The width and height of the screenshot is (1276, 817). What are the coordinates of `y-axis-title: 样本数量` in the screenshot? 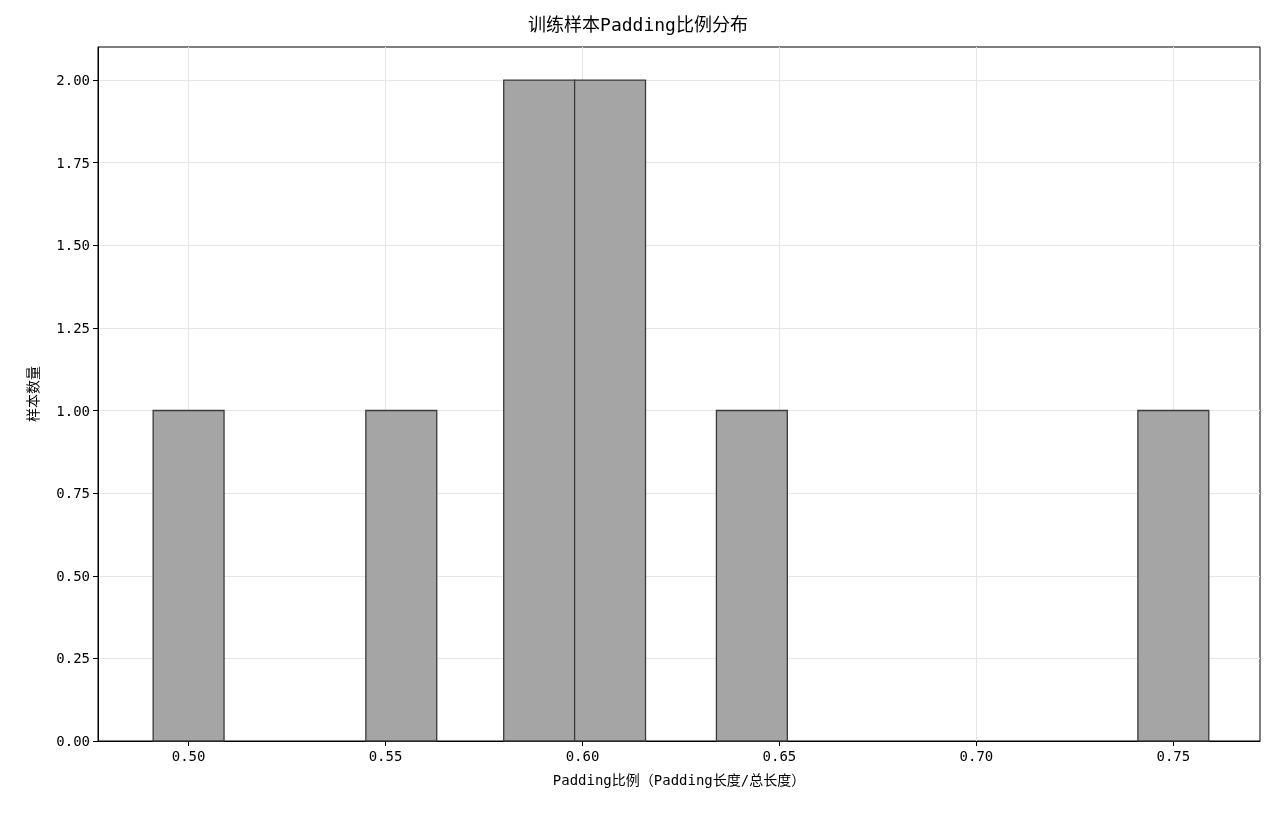 It's located at (33, 394).